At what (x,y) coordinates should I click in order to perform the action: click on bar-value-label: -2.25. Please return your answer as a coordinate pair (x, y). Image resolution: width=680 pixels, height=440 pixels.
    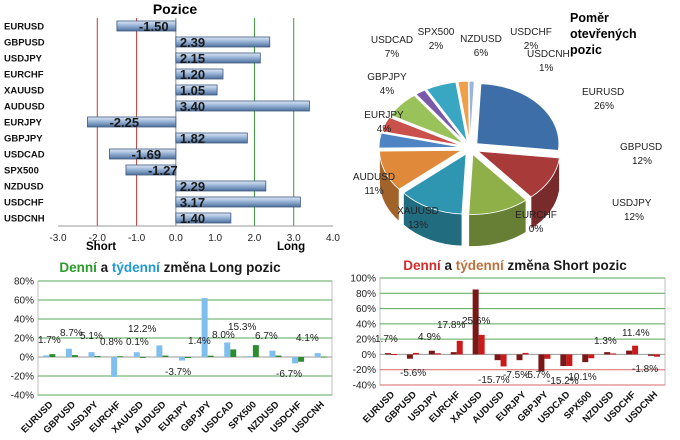
    Looking at the image, I should click on (124, 122).